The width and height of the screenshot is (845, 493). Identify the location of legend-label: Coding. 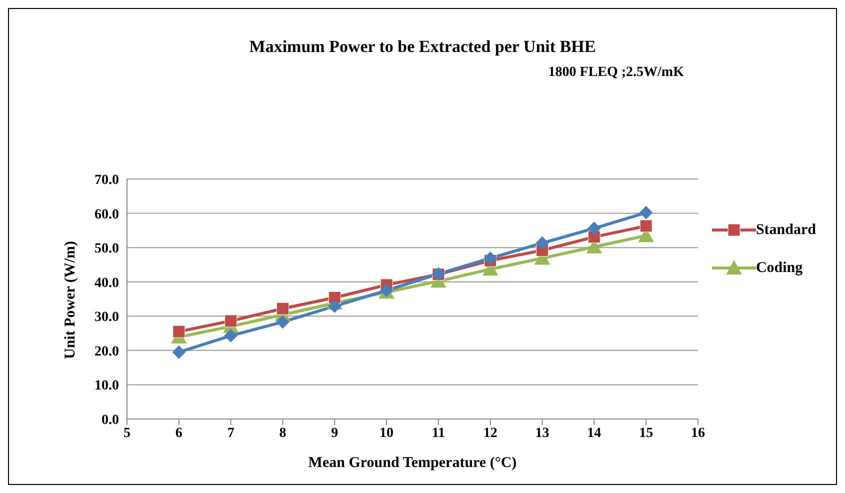
(779, 268).